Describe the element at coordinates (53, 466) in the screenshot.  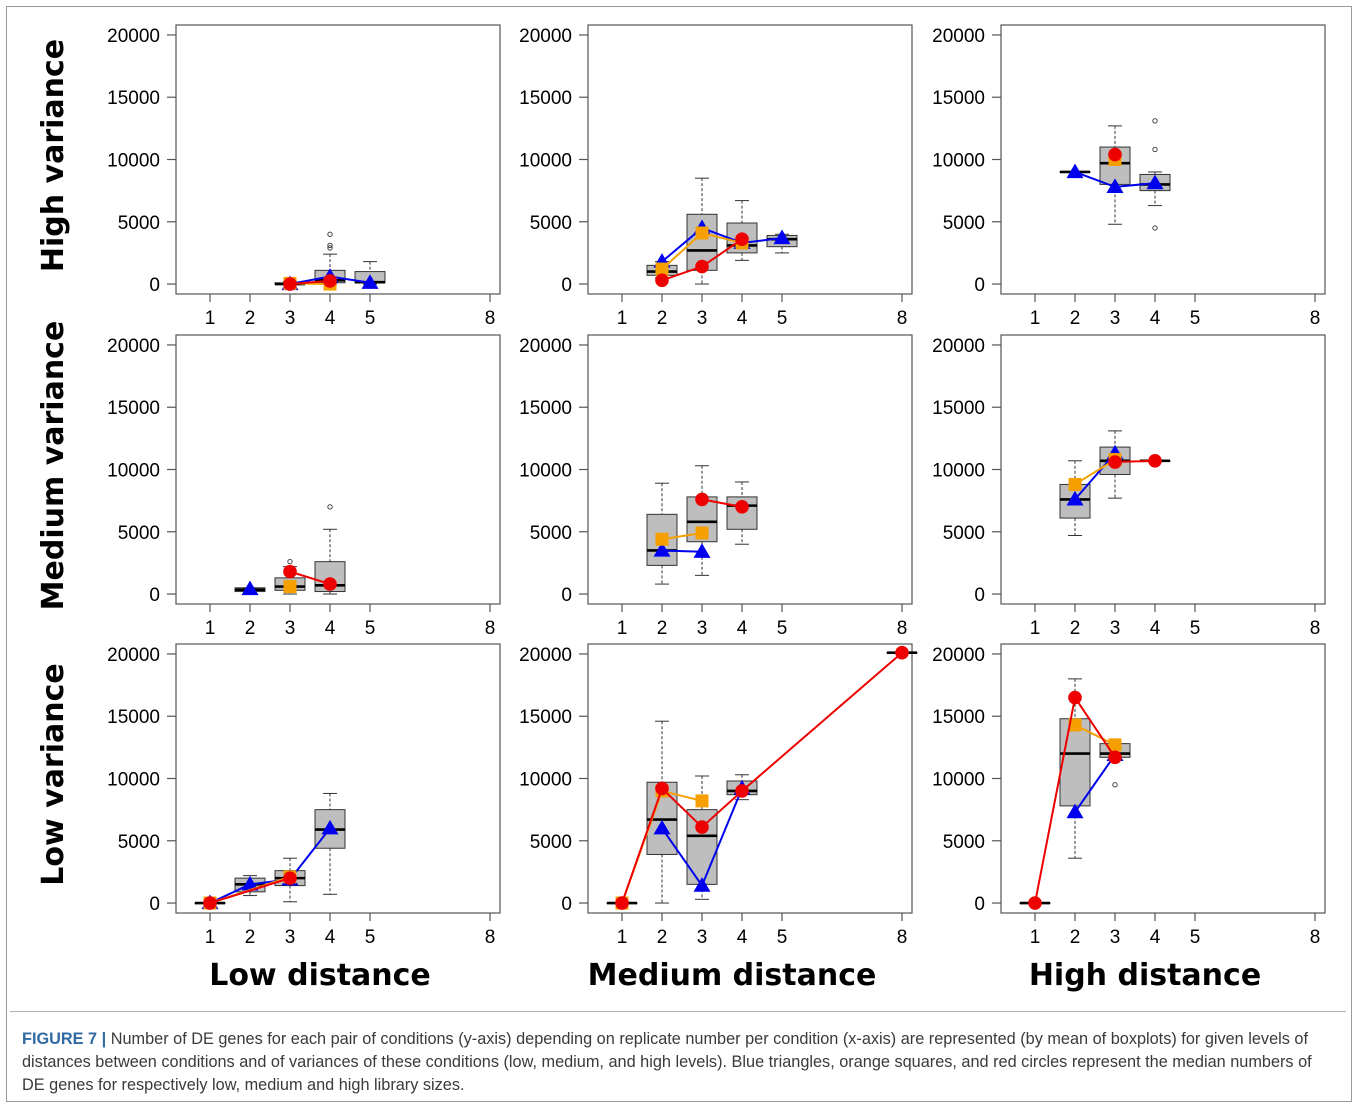
I see `row-label-medium-variance: Medium variance` at that location.